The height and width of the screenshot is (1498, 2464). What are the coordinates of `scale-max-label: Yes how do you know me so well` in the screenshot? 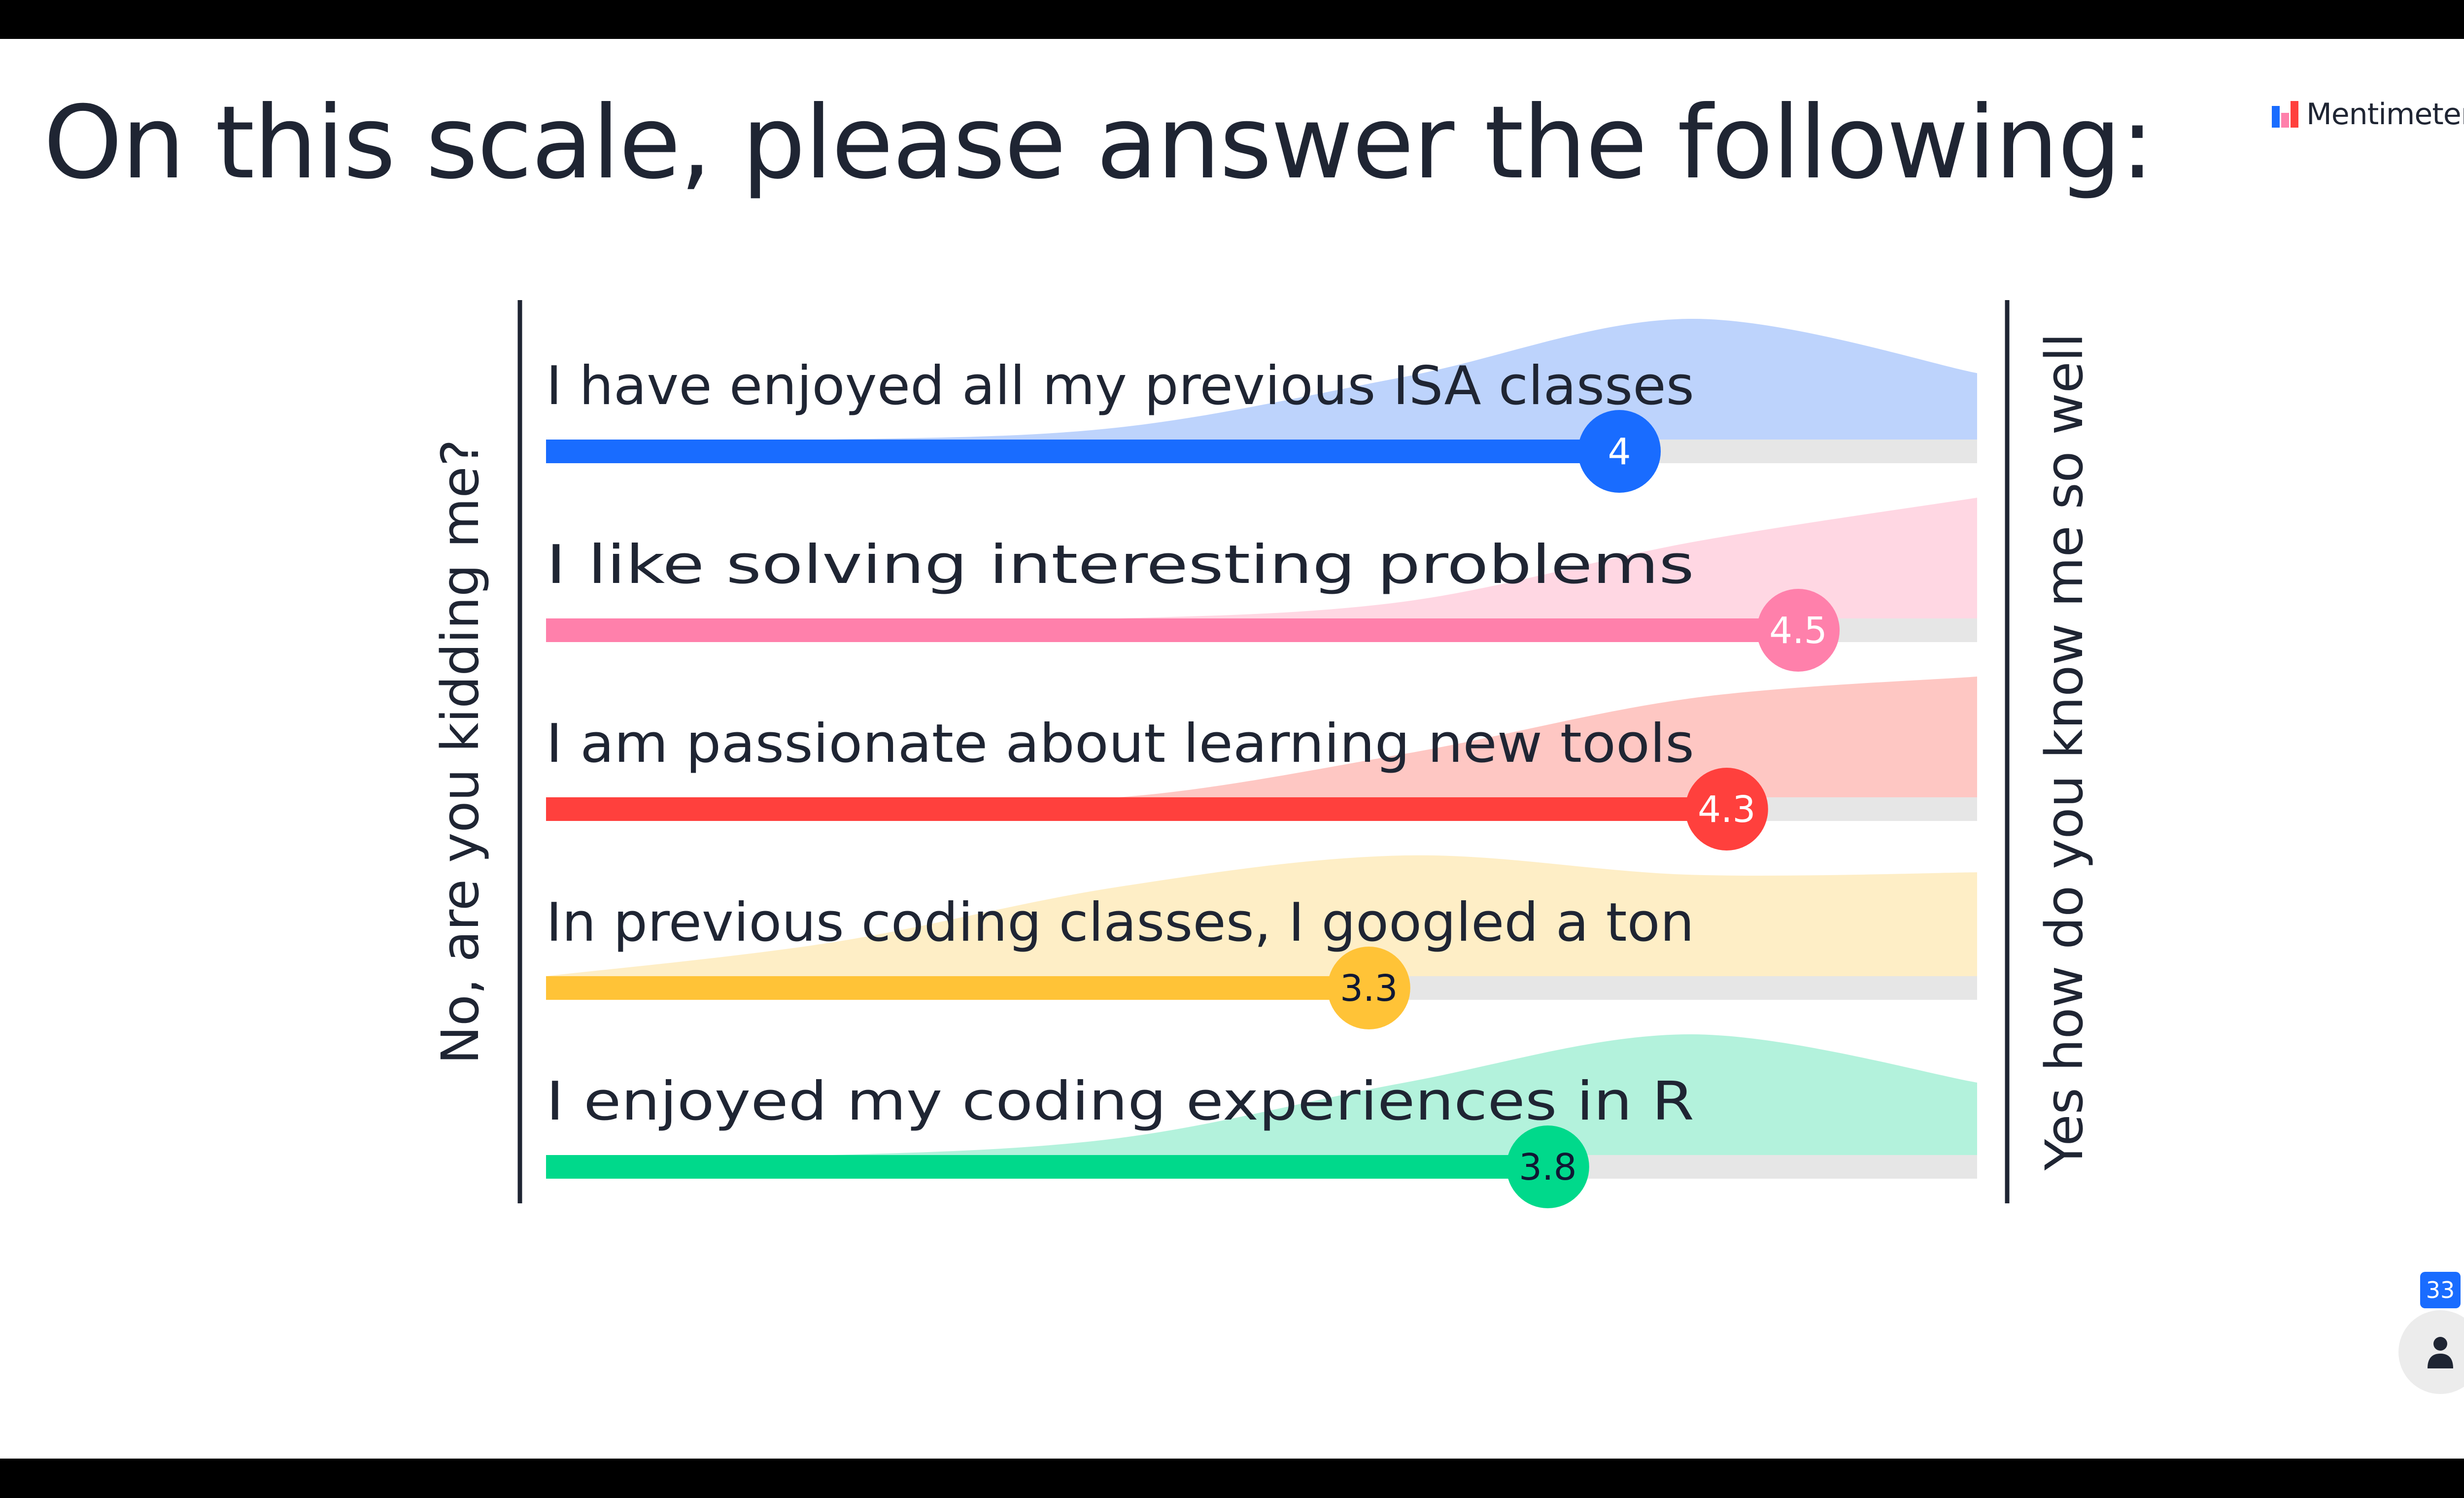 It's located at (2064, 752).